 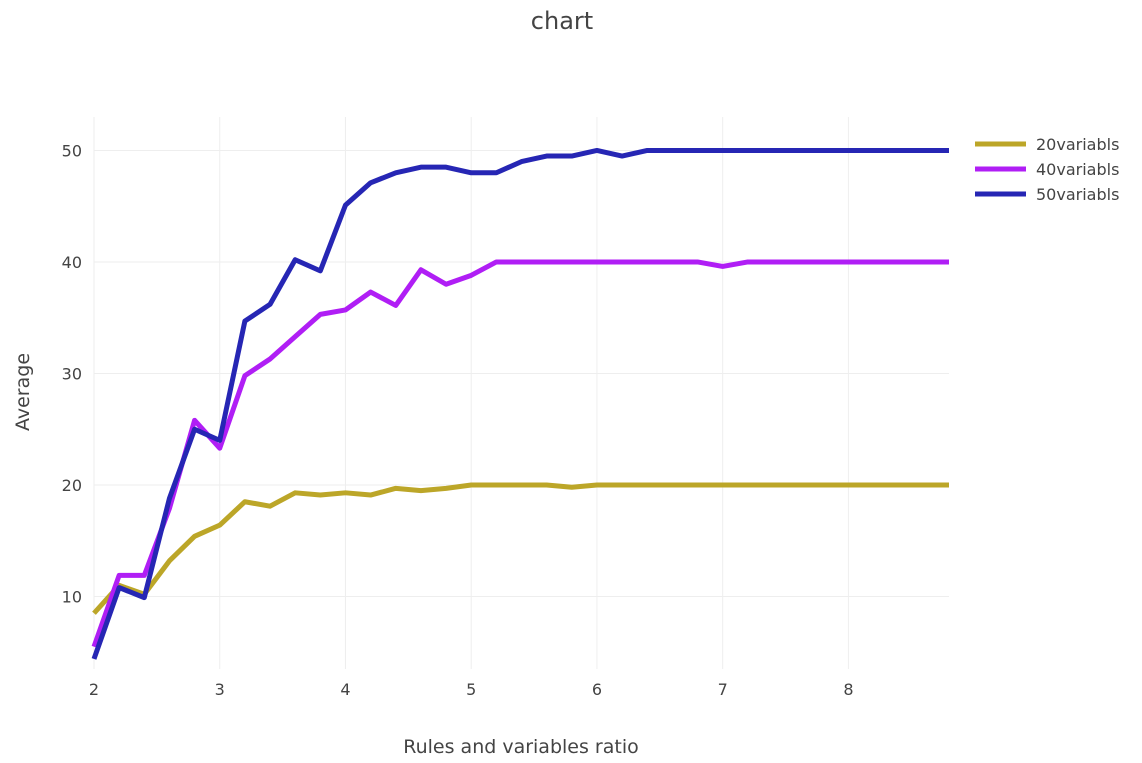 I want to click on legend: 20variabls 40variabls 50variabls, so click(x=1047, y=169).